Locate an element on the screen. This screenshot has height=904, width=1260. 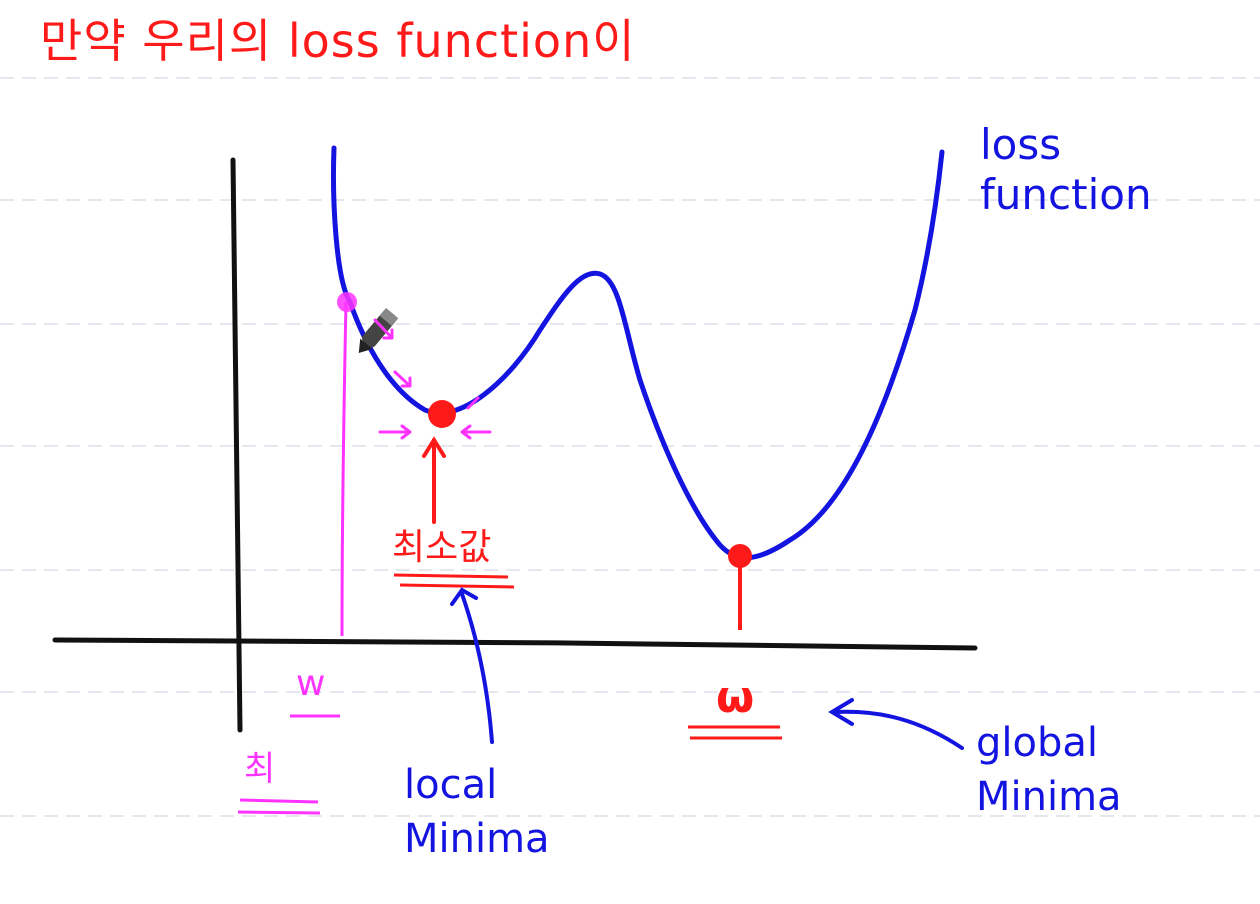
loss-function-label-line2: function is located at coordinates (1066, 195).